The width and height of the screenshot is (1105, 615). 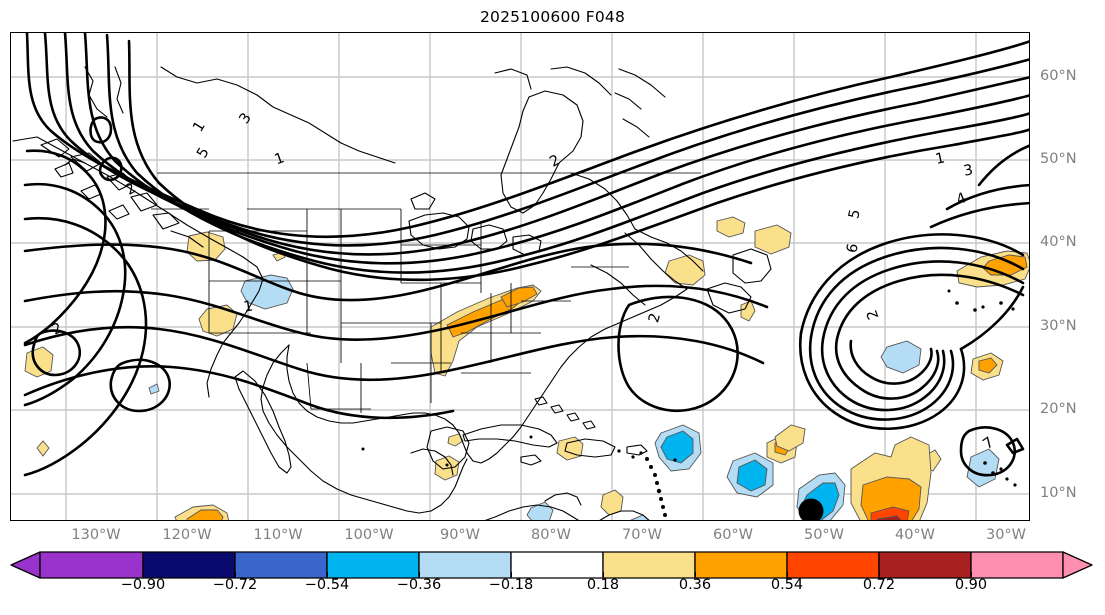 I want to click on colorbar-extend-high, so click(x=1077, y=565).